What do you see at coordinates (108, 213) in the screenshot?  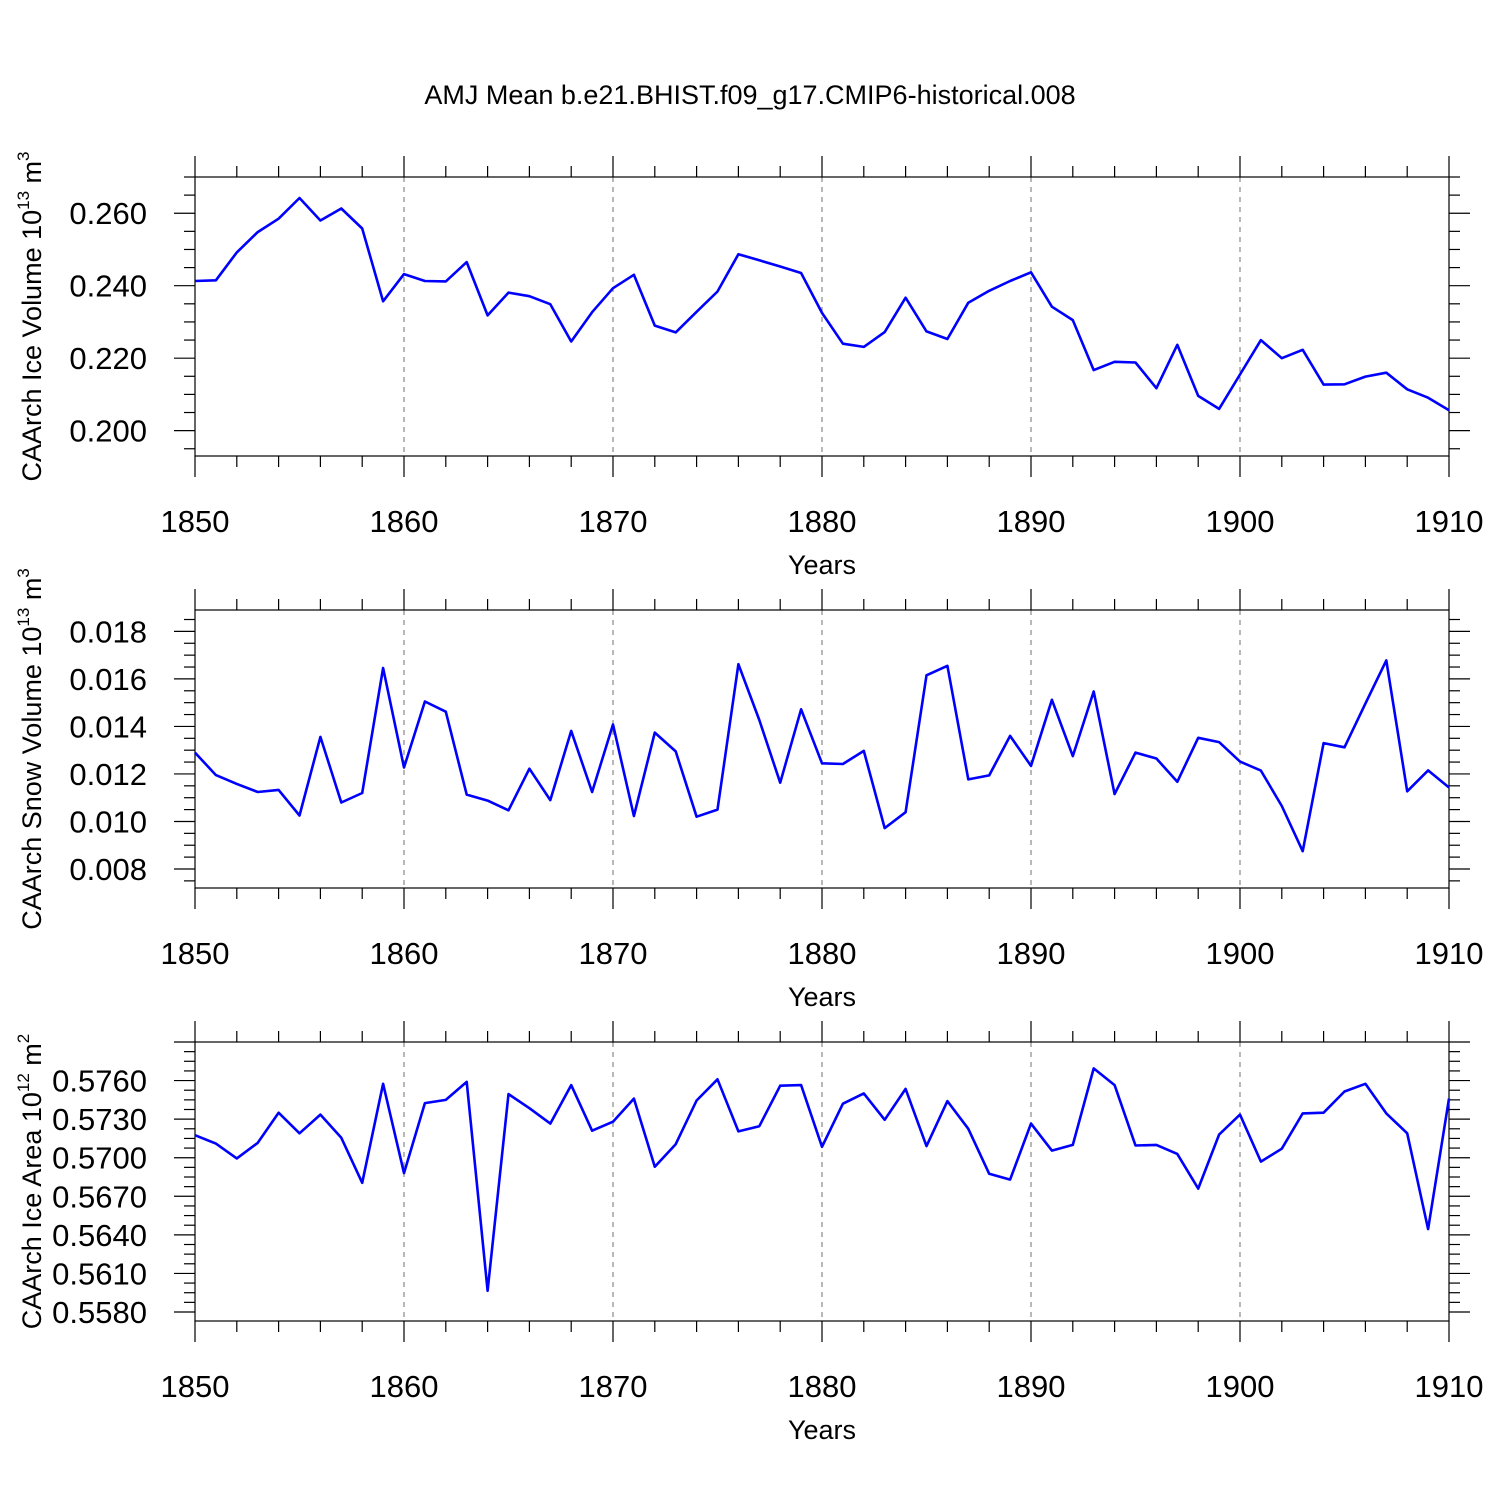 I see `y-tick-label: 0.260` at bounding box center [108, 213].